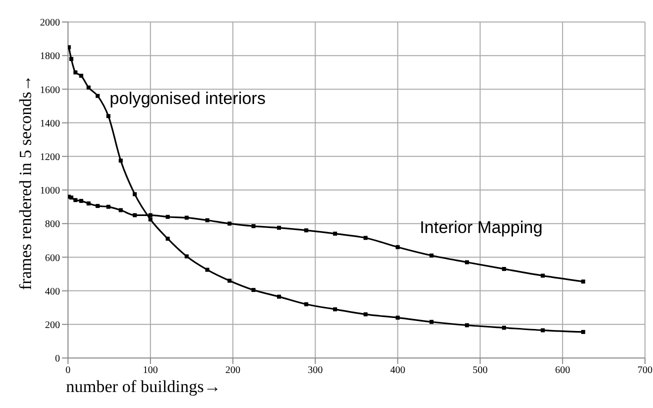 The image size is (653, 408). Describe the element at coordinates (398, 370) in the screenshot. I see `x-tick-label: 400` at that location.